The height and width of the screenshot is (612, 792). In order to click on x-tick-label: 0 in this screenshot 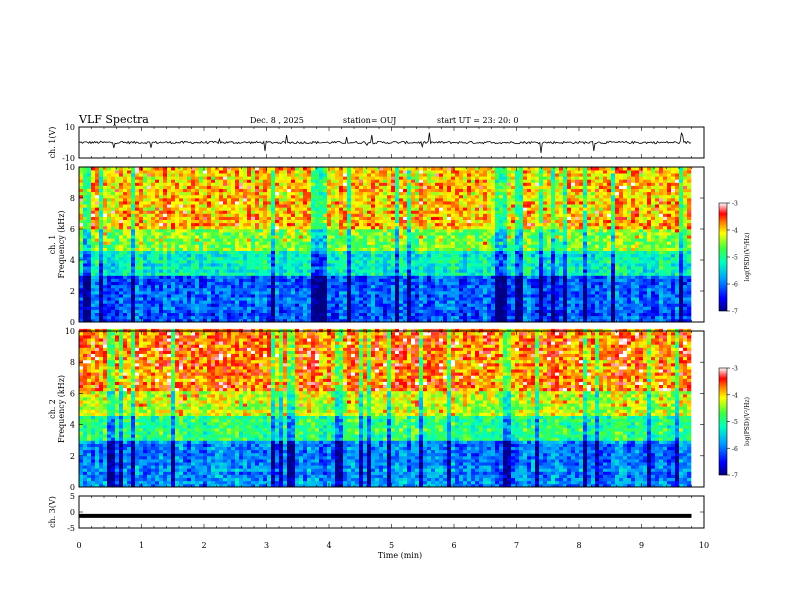, I will do `click(78, 545)`.